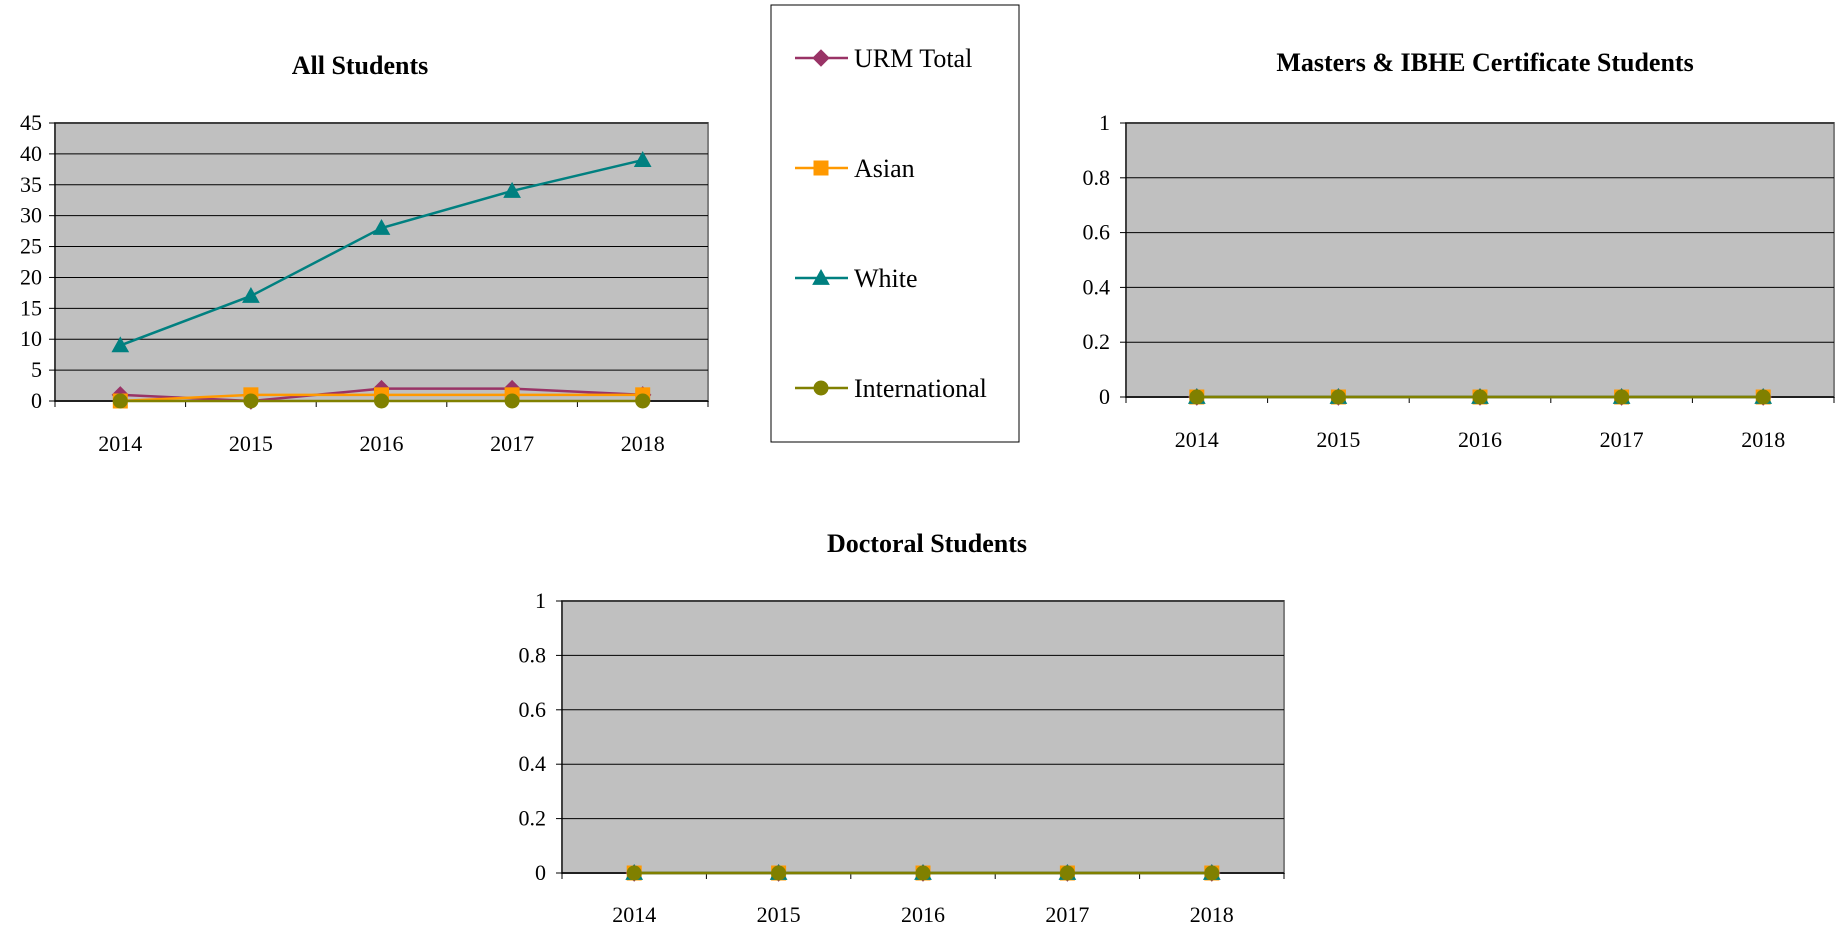 Image resolution: width=1838 pixels, height=931 pixels. I want to click on y-tick-label: 45, so click(31, 122).